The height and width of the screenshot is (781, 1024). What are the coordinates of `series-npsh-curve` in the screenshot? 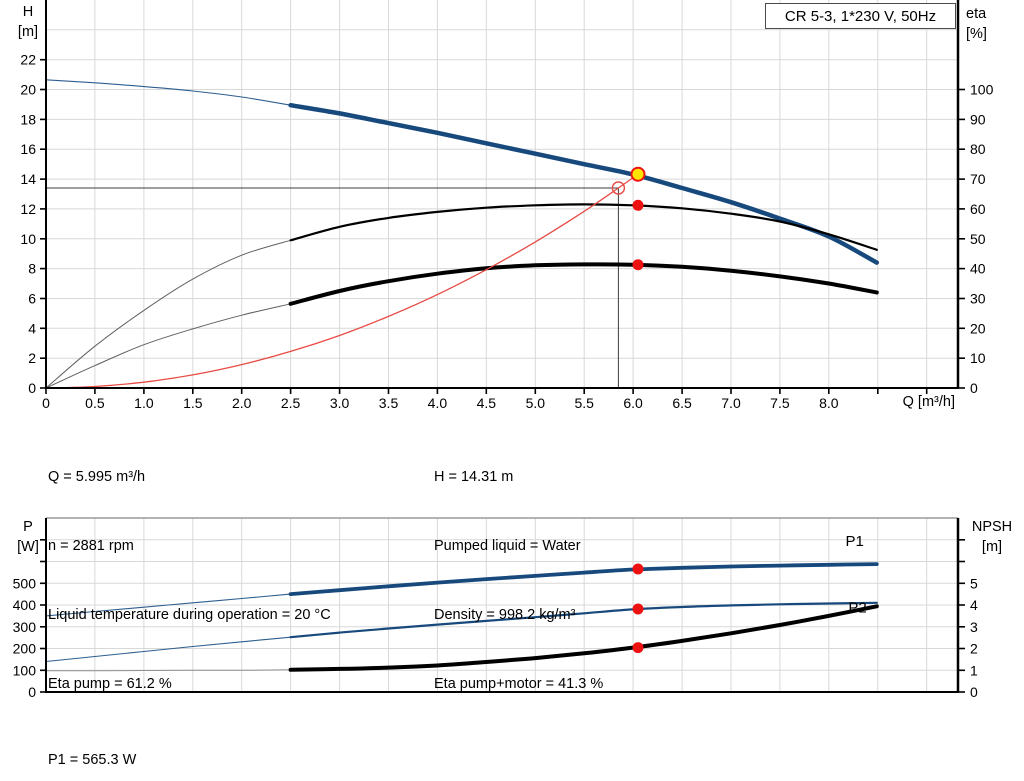 It's located at (462, 638).